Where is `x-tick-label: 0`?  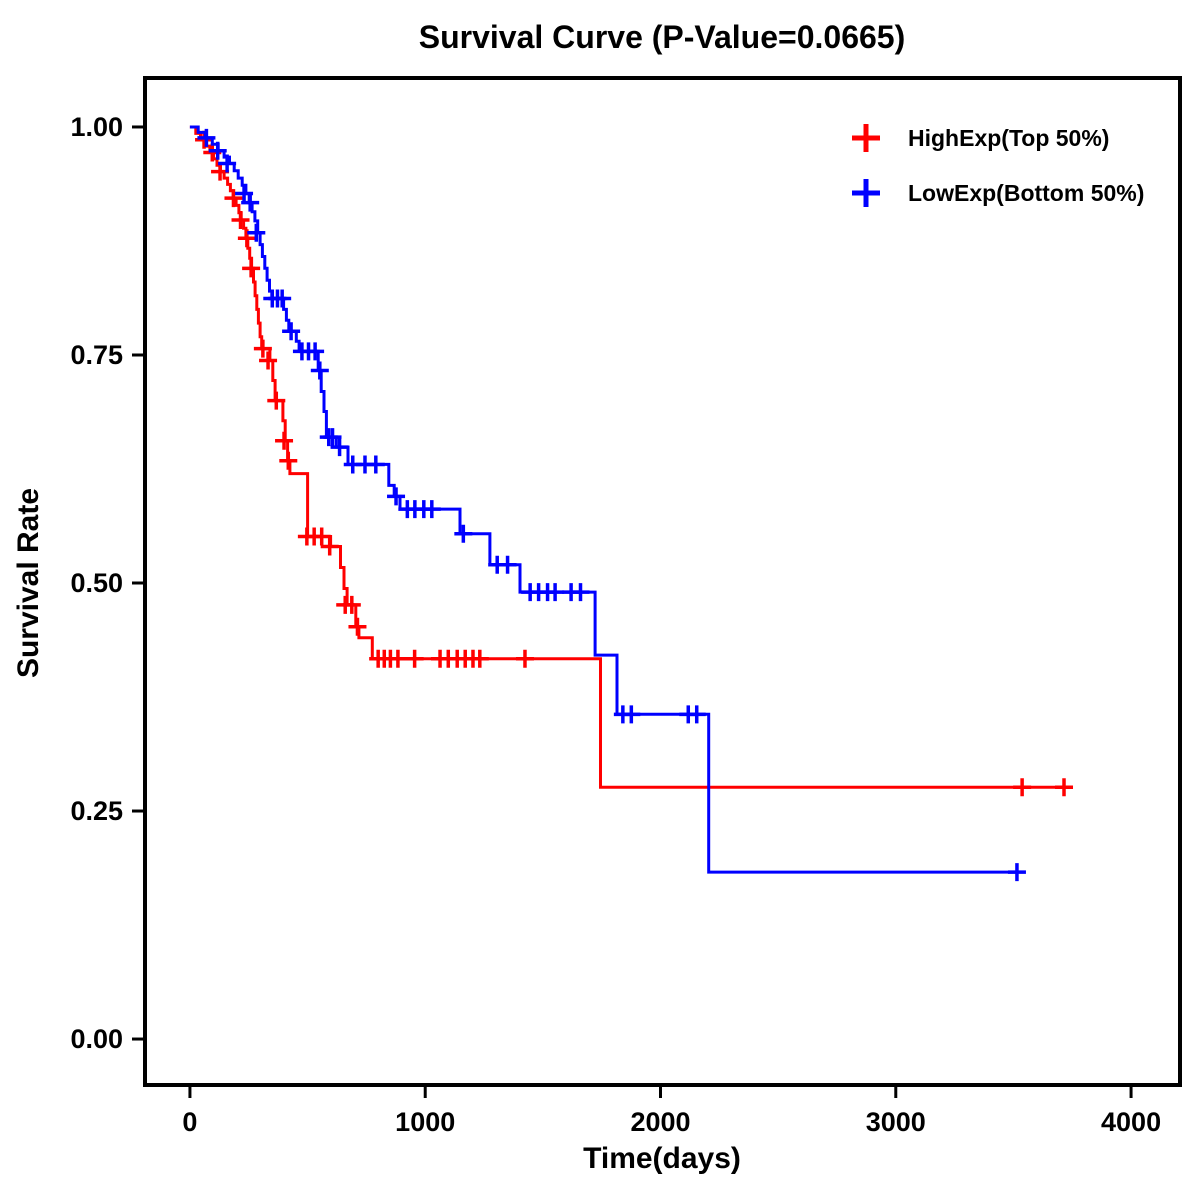 x-tick-label: 0 is located at coordinates (189, 1122).